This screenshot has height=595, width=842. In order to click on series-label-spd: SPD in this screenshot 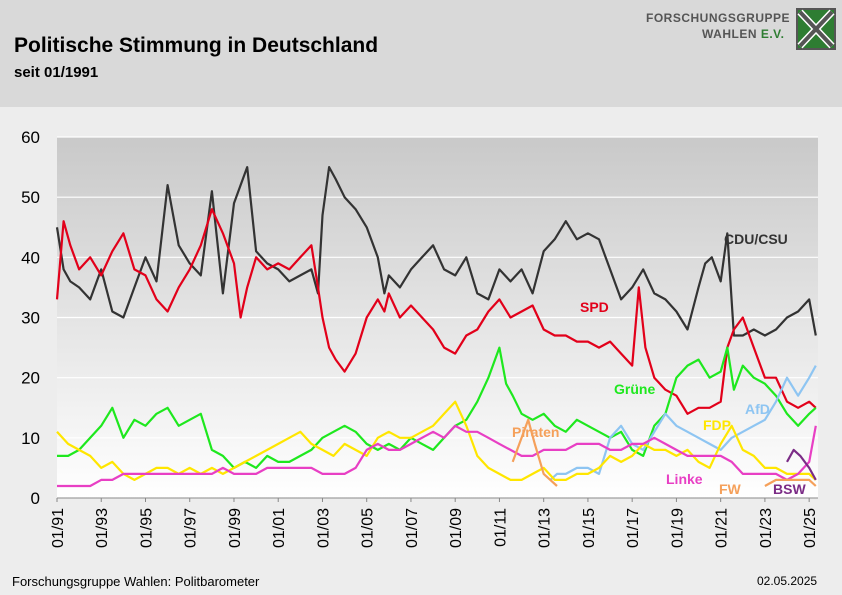, I will do `click(594, 307)`.